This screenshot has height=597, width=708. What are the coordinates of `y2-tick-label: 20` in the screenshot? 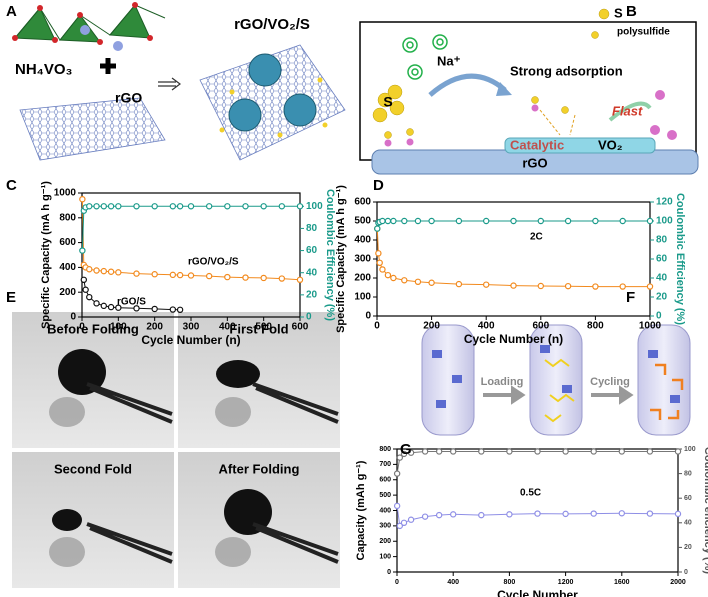 It's located at (312, 294).